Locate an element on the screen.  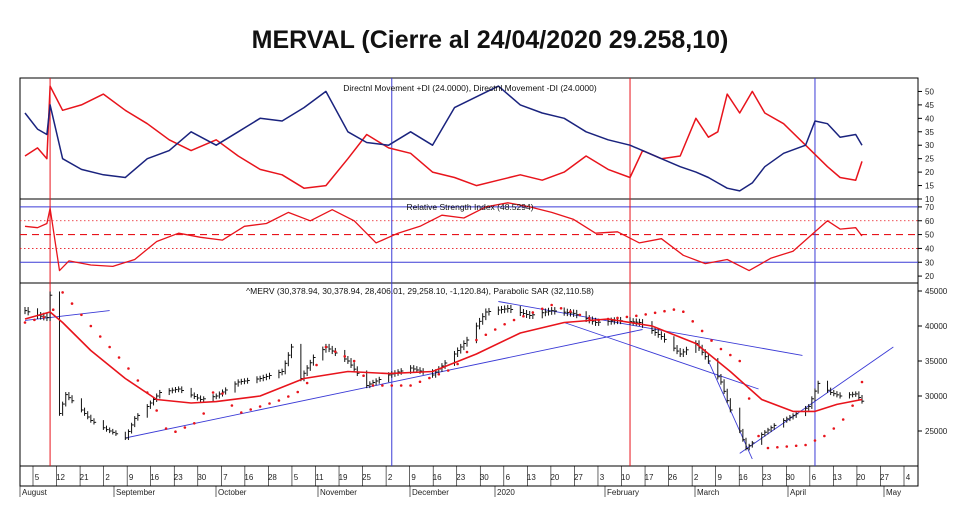
x-tick-label: 19 is located at coordinates (343, 477).